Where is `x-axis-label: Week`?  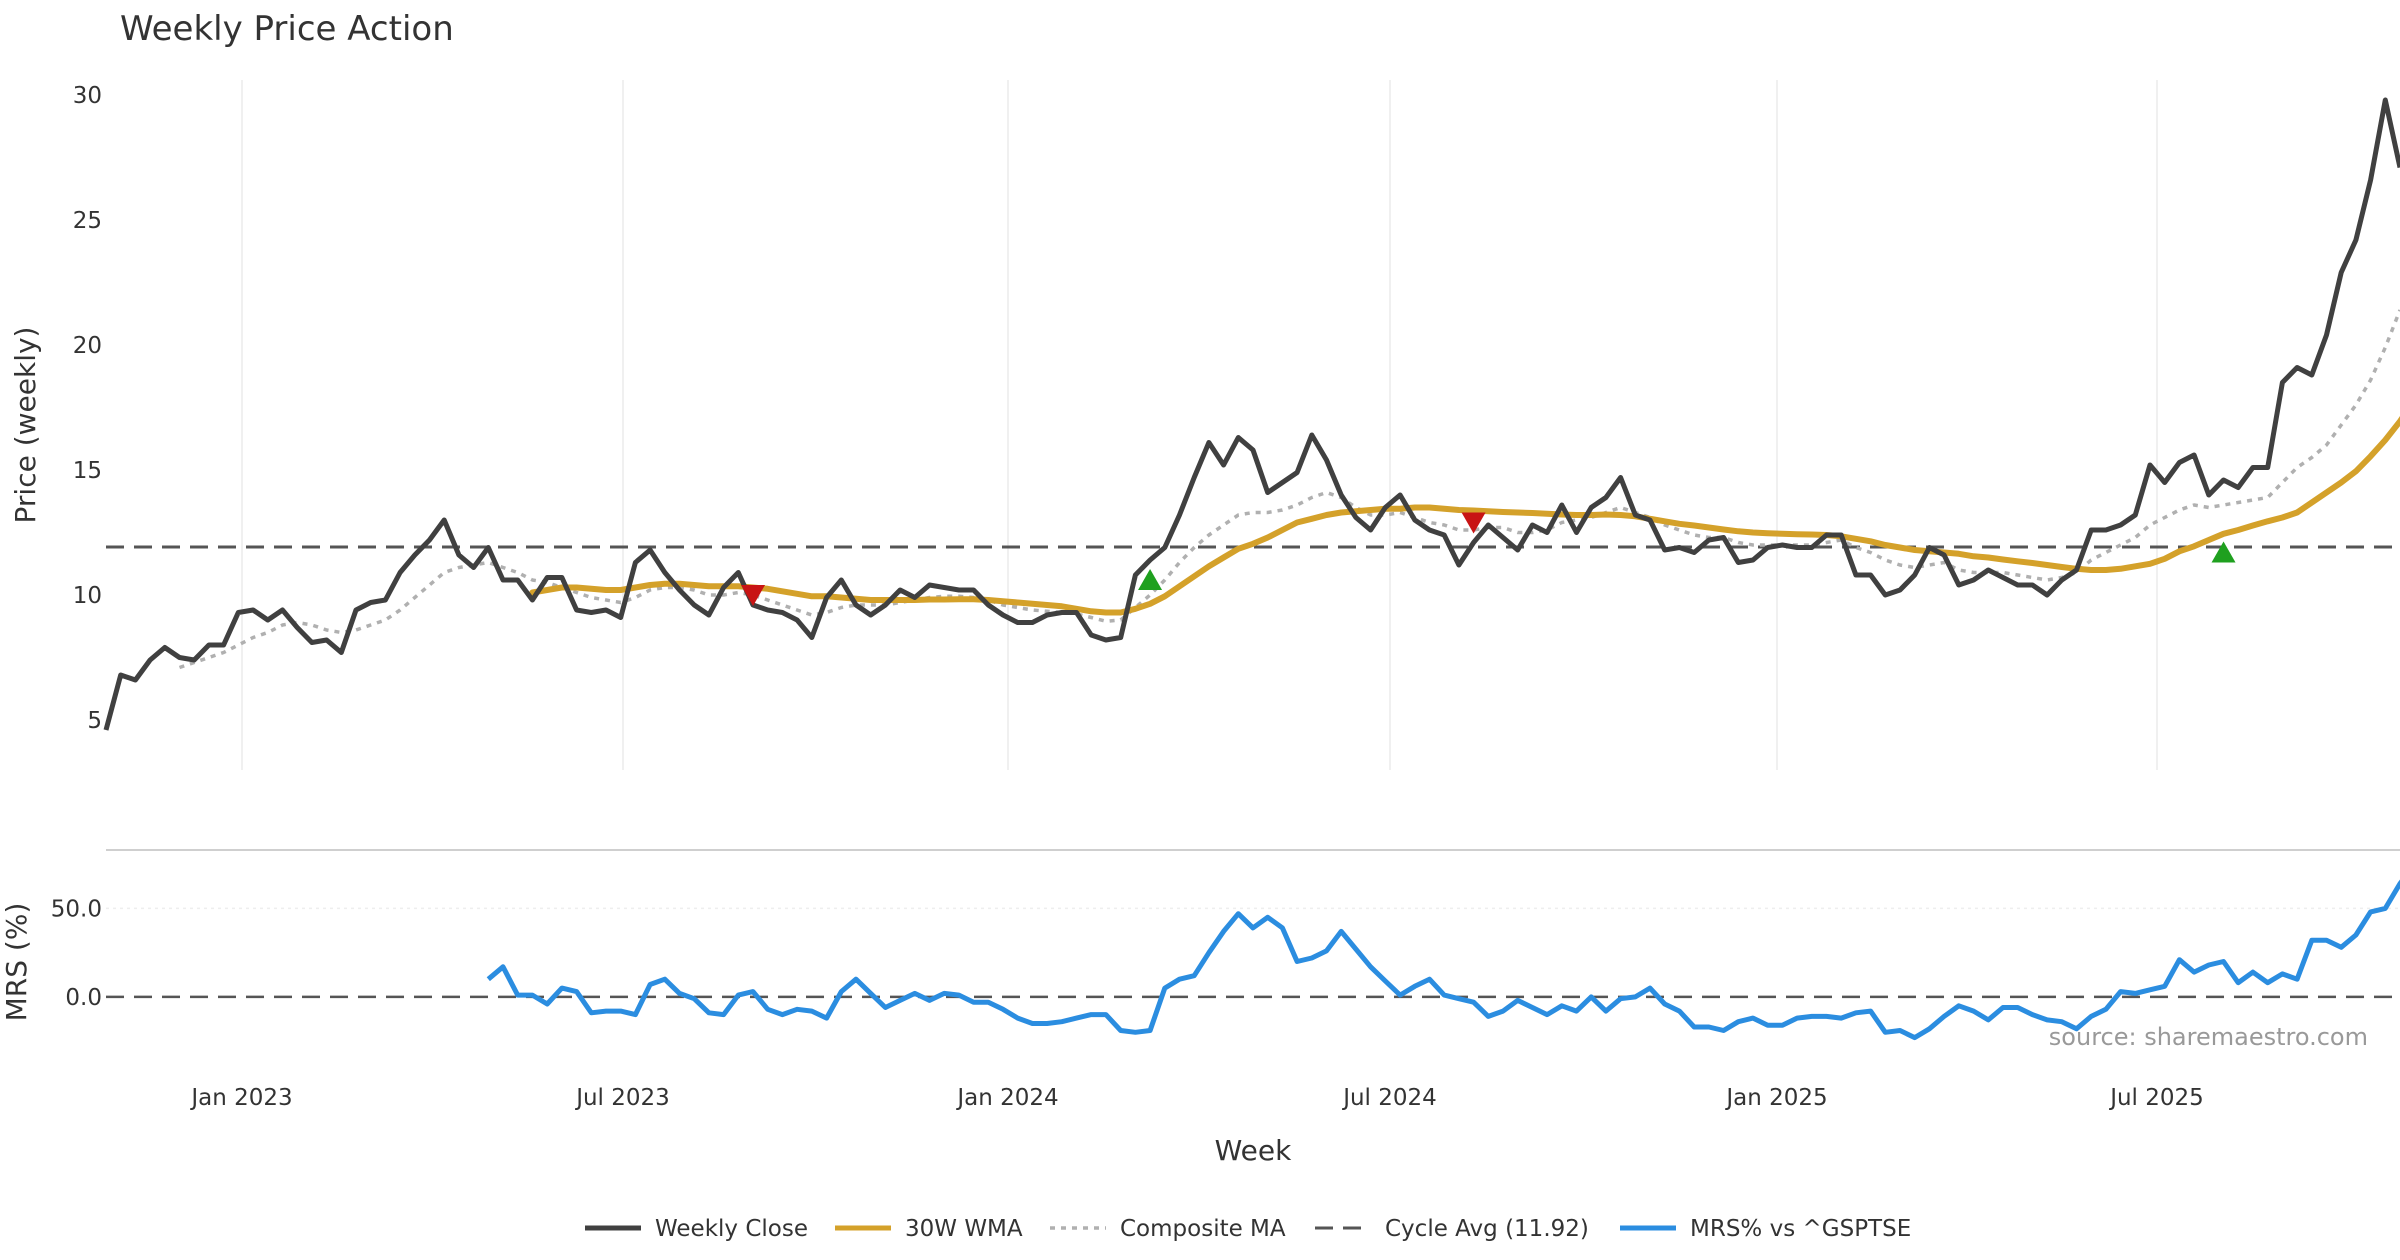
x-axis-label: Week is located at coordinates (1253, 1150).